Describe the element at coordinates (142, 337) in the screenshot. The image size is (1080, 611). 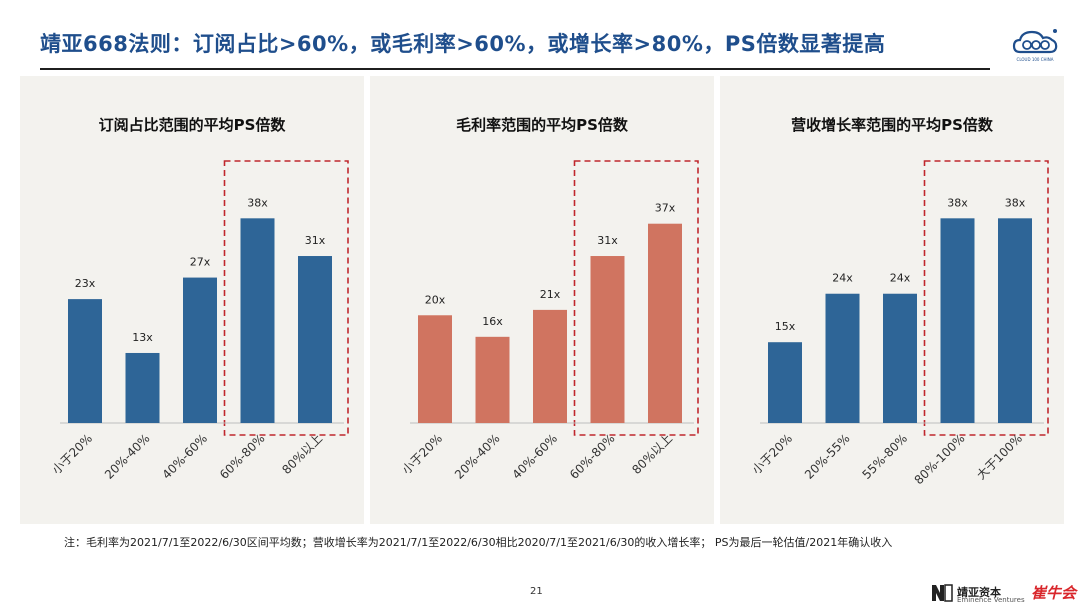
I see `data-label: 13x` at that location.